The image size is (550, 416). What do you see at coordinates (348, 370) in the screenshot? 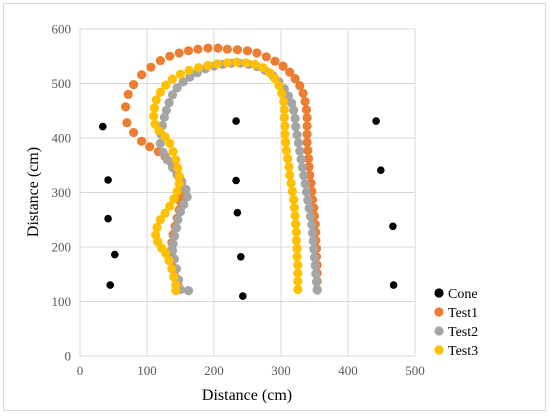
I see `x-tick-label: 400` at bounding box center [348, 370].